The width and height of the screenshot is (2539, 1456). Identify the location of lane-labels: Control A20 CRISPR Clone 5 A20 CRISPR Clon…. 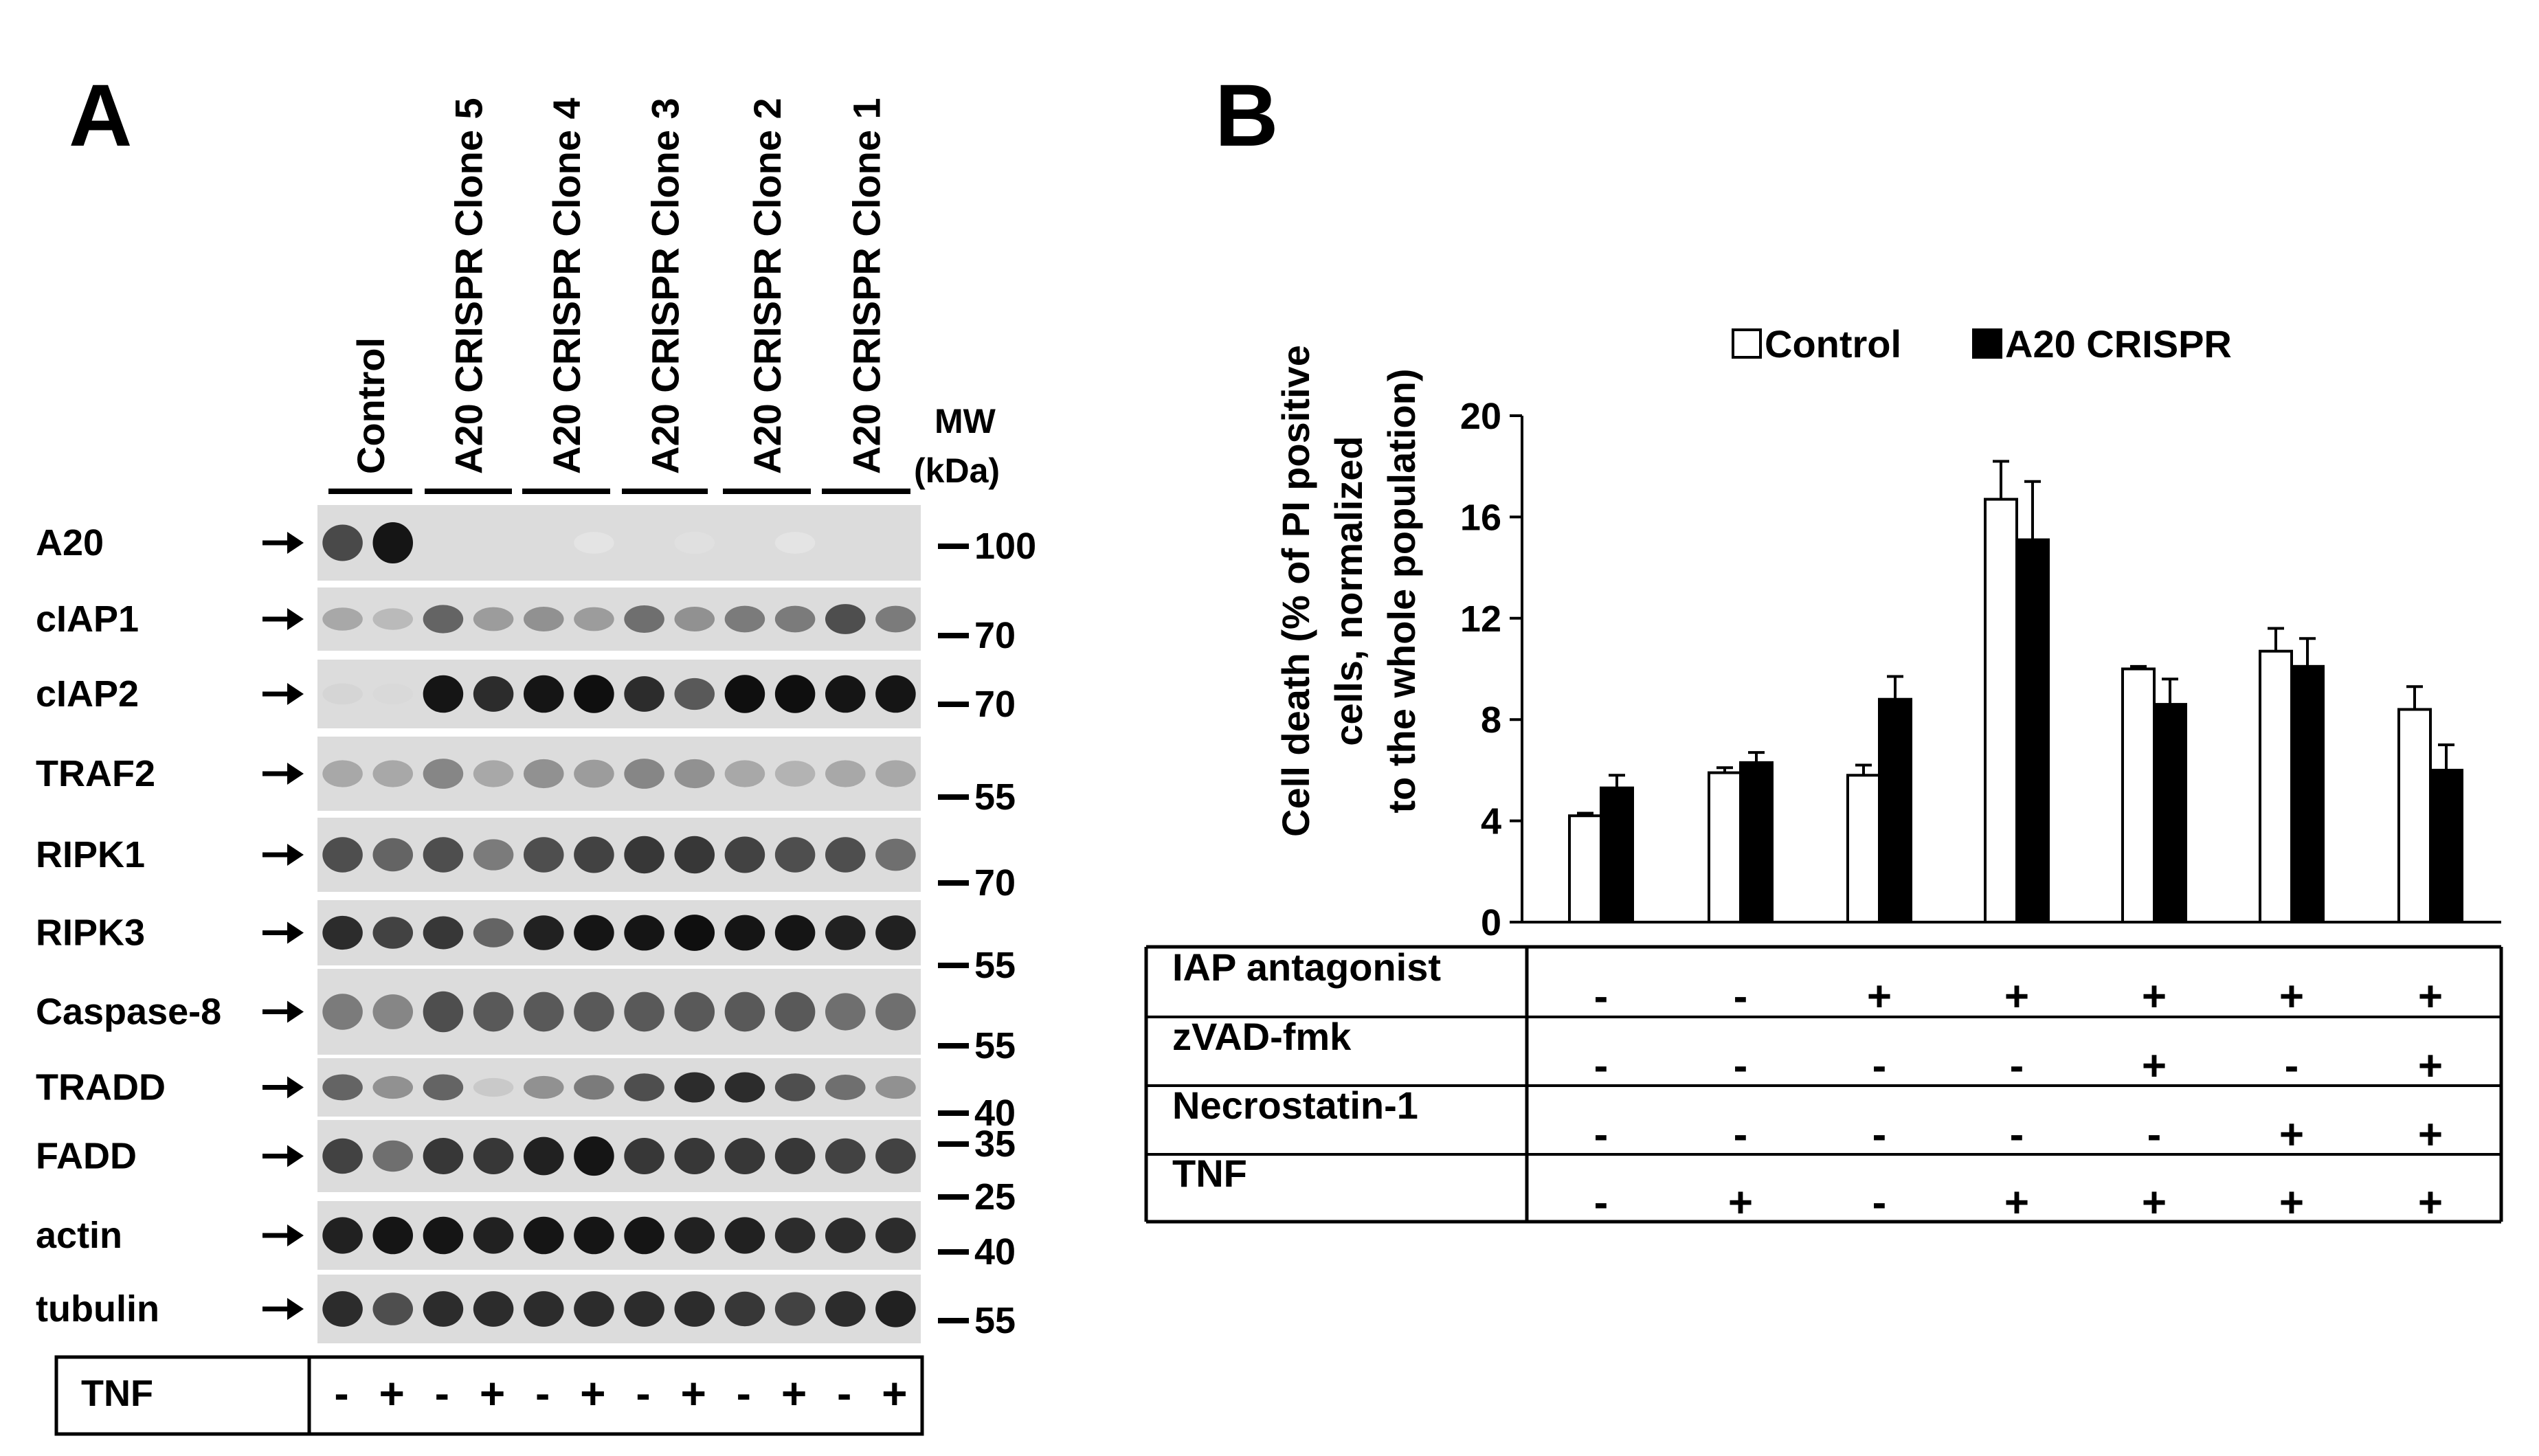
(619, 296).